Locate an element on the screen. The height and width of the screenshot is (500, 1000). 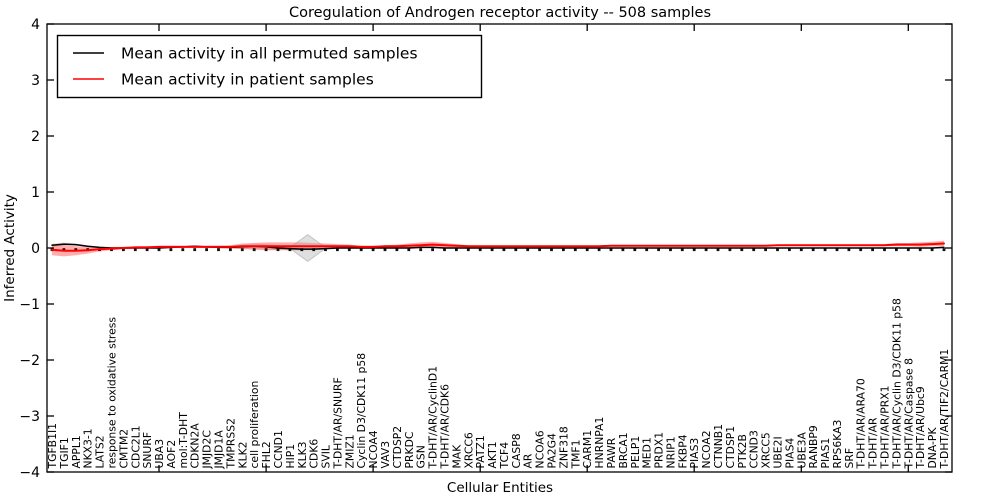
x-tick-label: ZMIZ1 is located at coordinates (349, 451).